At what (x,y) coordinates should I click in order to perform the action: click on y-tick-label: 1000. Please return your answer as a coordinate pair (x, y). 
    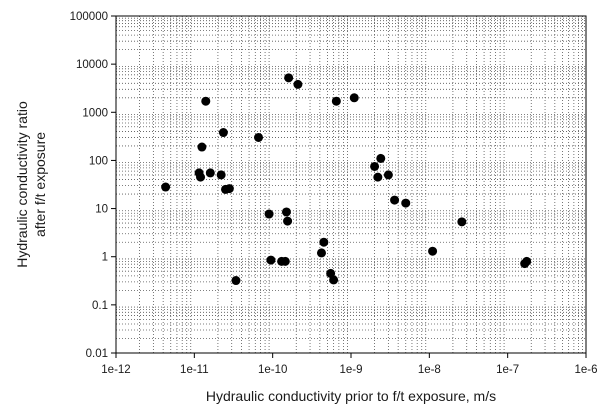
    Looking at the image, I should click on (95, 113).